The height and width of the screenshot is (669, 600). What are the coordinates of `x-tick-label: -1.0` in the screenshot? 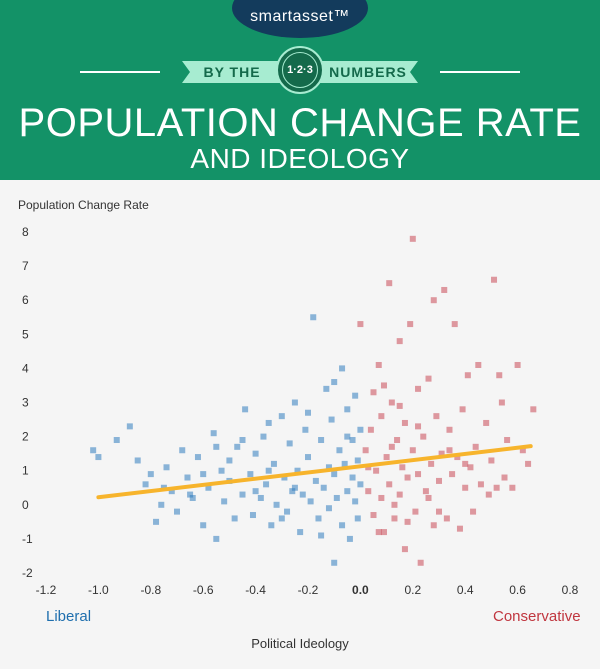 It's located at (98, 590).